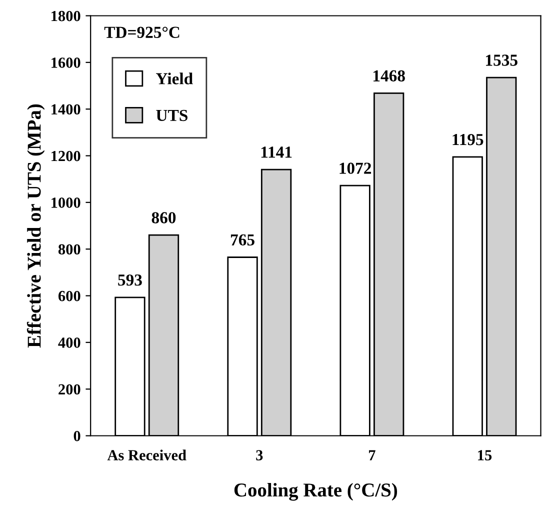 Image resolution: width=549 pixels, height=525 pixels. I want to click on x-tick-label: As Received, so click(146, 455).